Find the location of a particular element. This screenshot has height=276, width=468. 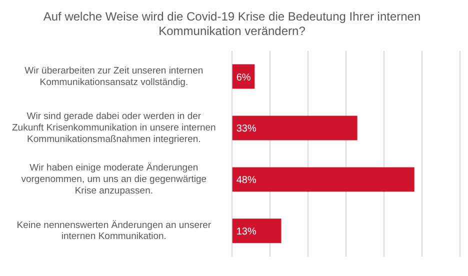

data-label: 48% is located at coordinates (246, 180).